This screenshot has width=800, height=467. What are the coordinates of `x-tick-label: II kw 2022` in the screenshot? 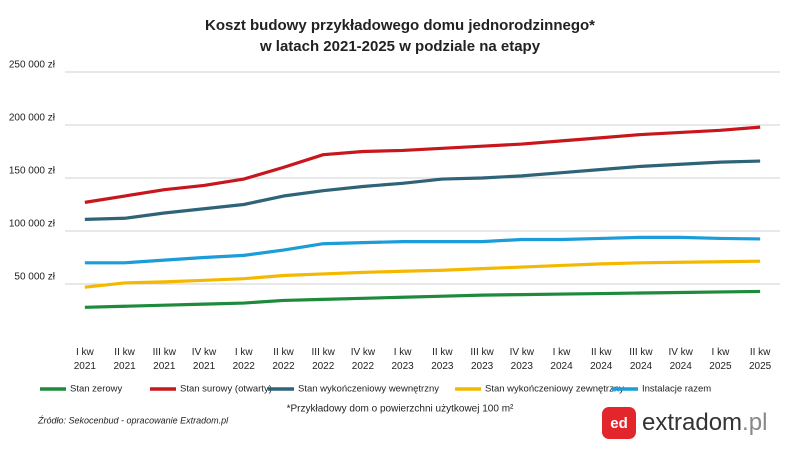 It's located at (283, 359).